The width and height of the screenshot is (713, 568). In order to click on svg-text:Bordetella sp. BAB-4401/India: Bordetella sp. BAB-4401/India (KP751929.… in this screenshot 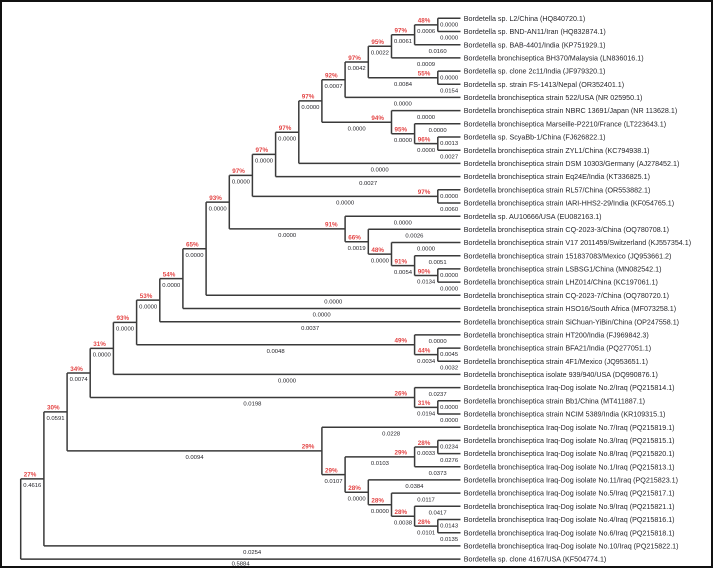, I will do `click(535, 45)`.